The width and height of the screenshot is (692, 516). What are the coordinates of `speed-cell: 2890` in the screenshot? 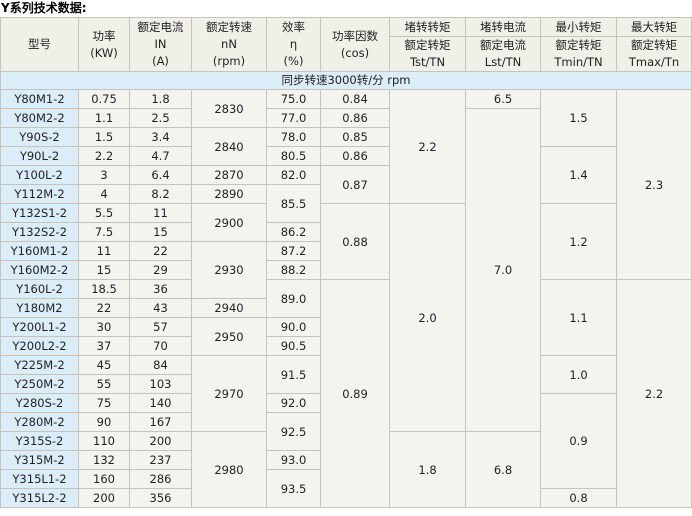 It's located at (229, 194).